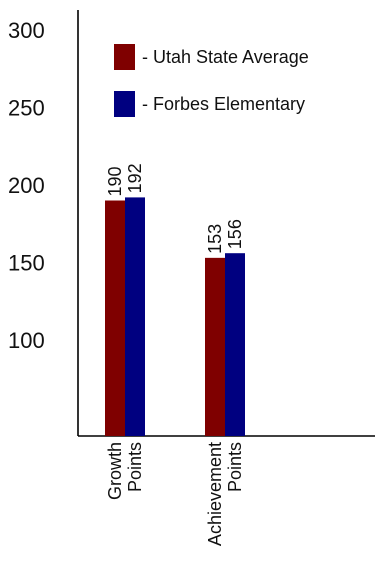 Image resolution: width=375 pixels, height=584 pixels. Describe the element at coordinates (26, 263) in the screenshot. I see `y-tick-label: 150` at that location.